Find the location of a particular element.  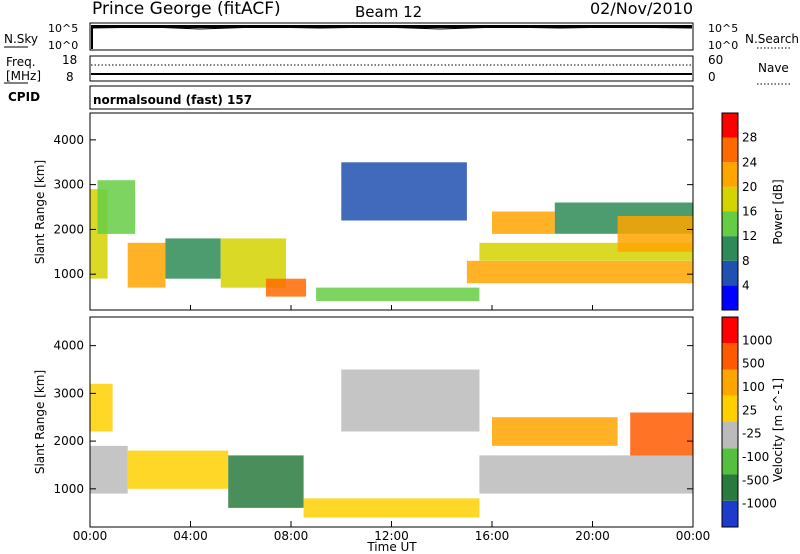

velocity-colorbar-frame is located at coordinates (730, 422).